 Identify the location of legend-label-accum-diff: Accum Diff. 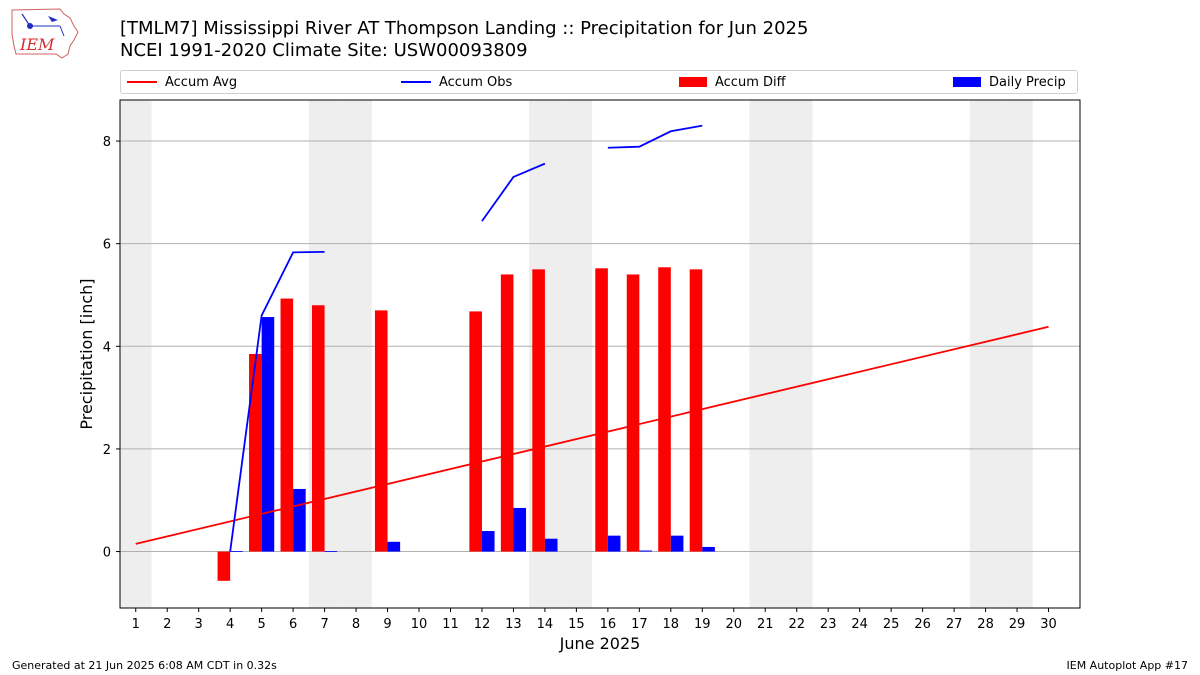
(750, 82).